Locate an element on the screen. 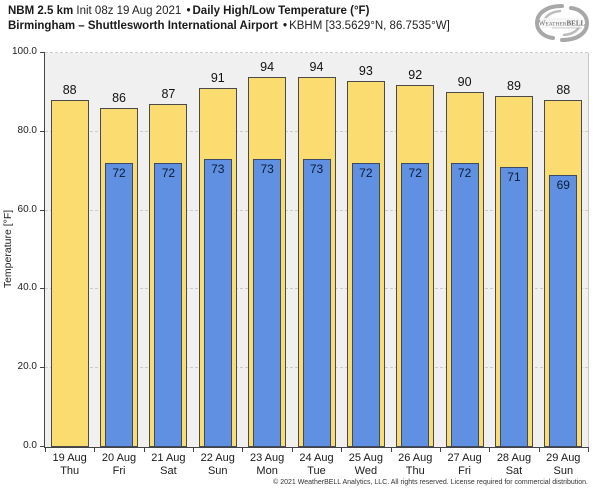 This screenshot has height=493, width=600. low-temp-bar: 69 is located at coordinates (563, 311).